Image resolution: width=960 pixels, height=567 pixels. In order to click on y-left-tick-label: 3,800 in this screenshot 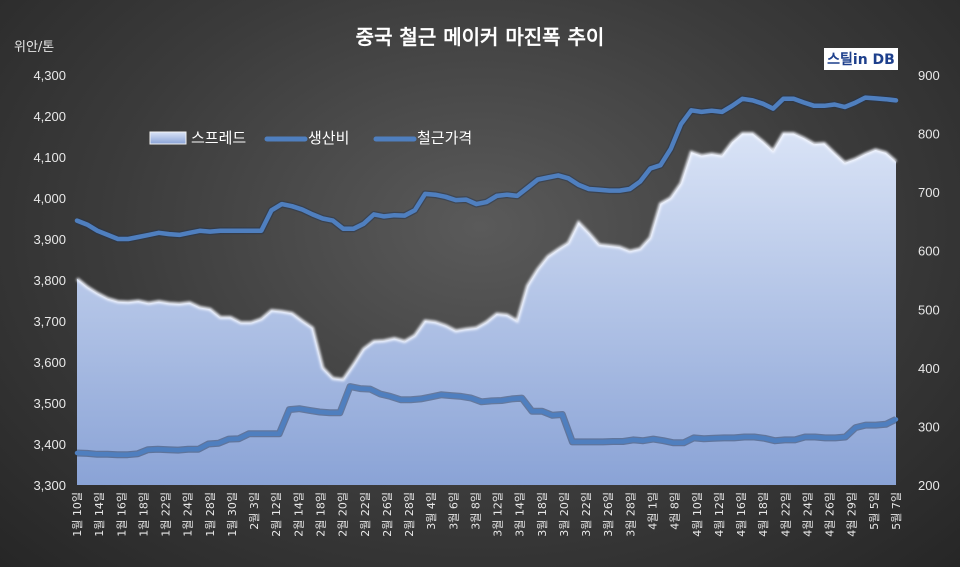, I will do `click(49, 280)`.